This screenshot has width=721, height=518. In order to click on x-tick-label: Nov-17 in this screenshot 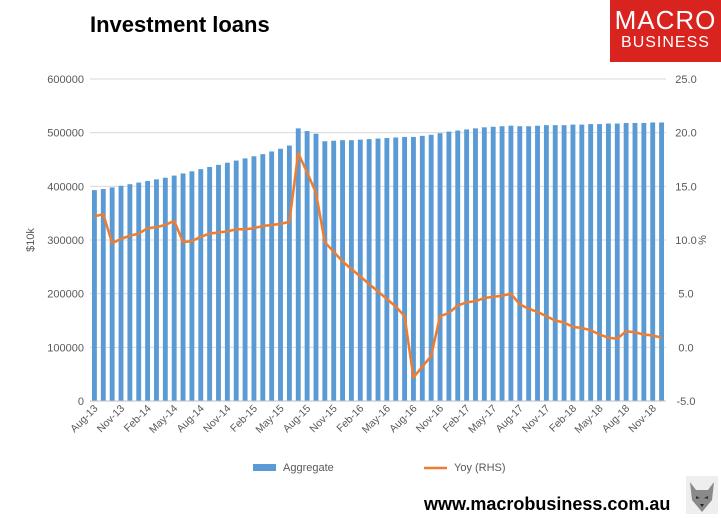, I will do `click(536, 419)`.